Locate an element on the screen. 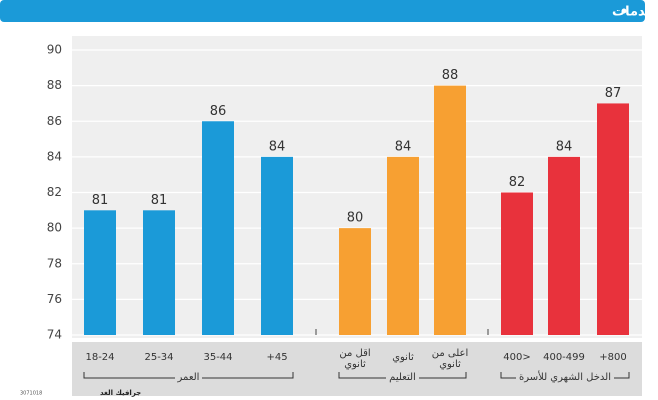 The image size is (658, 400). x-tick-label: 25-34 is located at coordinates (159, 357).